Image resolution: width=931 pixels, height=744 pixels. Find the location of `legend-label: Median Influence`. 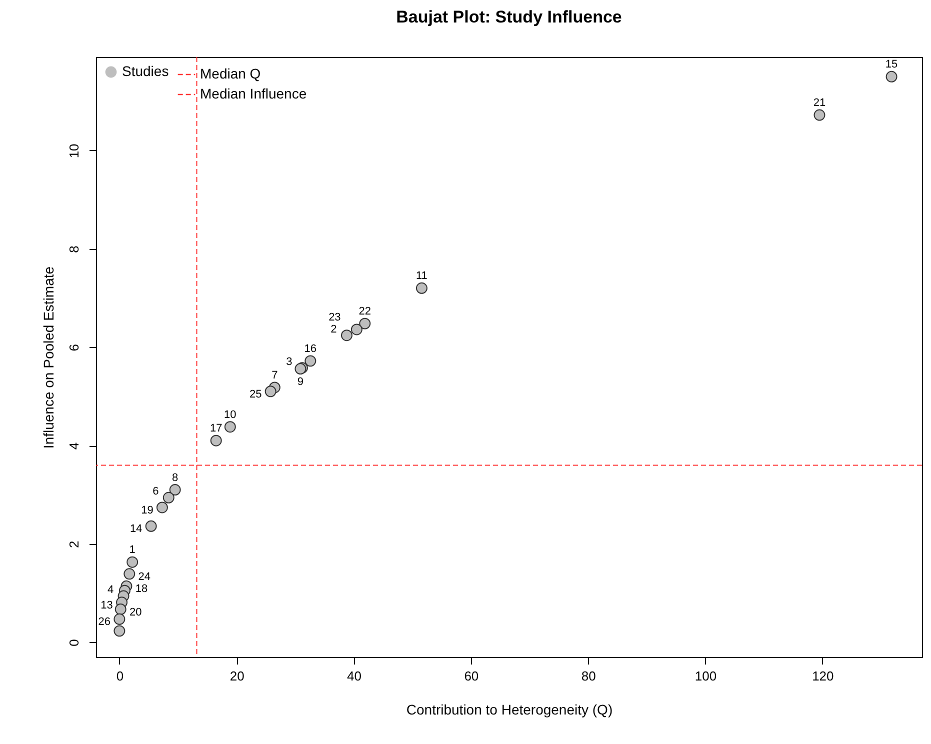

legend-label: Median Influence is located at coordinates (253, 94).